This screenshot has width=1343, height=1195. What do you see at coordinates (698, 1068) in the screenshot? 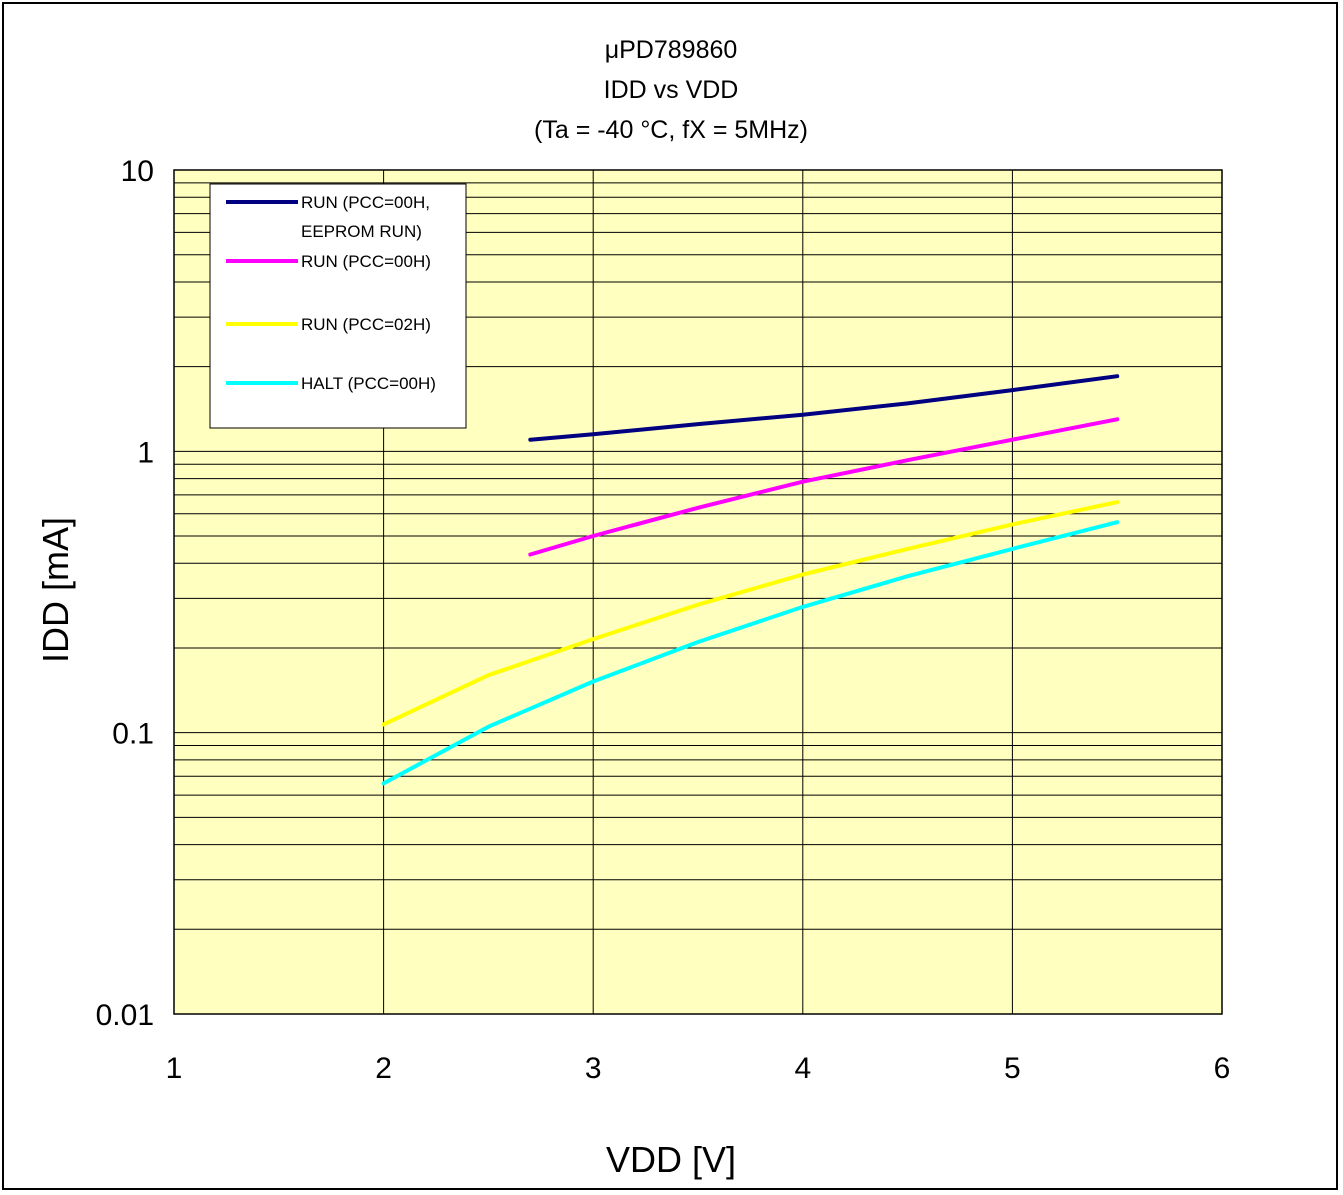
I see `x-tick-labels: 1 2 3 4 5 6` at bounding box center [698, 1068].